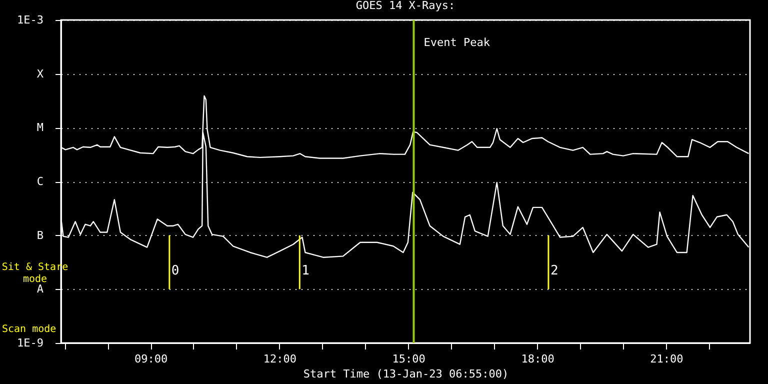 This screenshot has height=384, width=768. Describe the element at coordinates (457, 42) in the screenshot. I see `ref-line-label: Event Peak` at that location.